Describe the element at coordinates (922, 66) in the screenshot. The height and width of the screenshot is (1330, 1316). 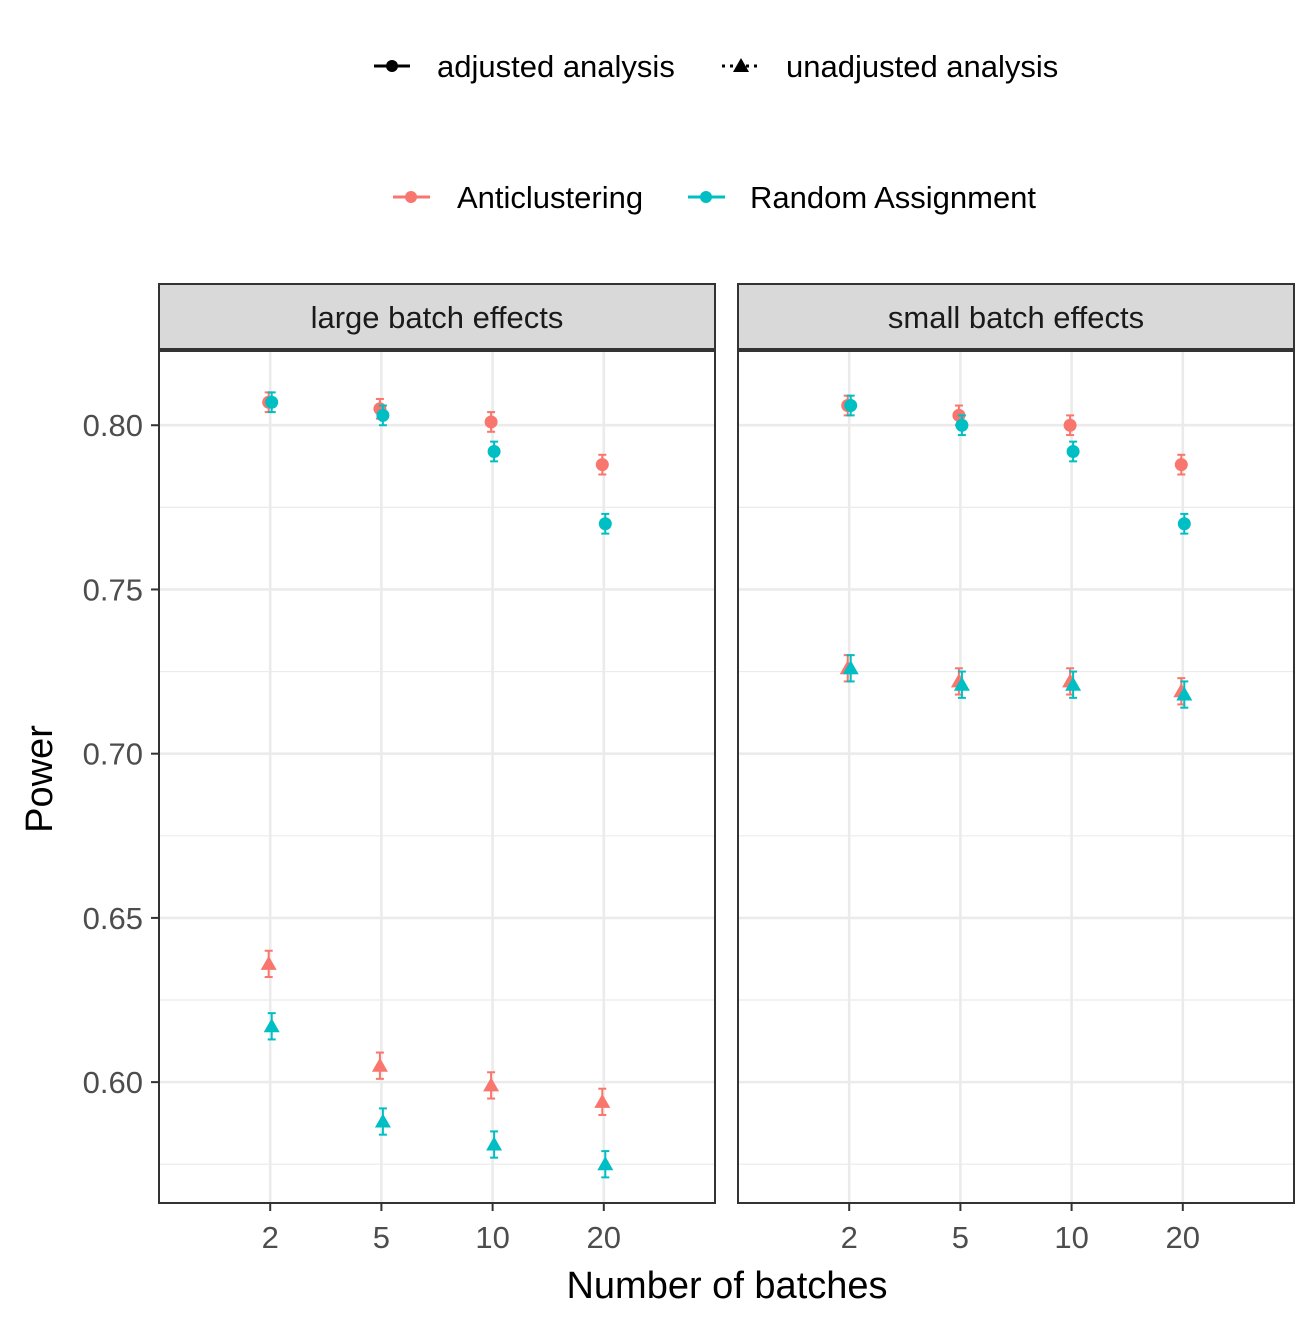
I see `legend-unadjusted-label: unadjusted analysis` at that location.